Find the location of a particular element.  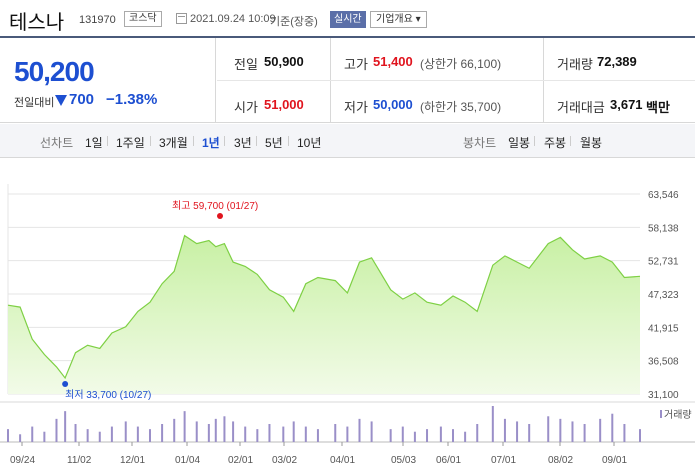

row-divider is located at coordinates (456, 80).